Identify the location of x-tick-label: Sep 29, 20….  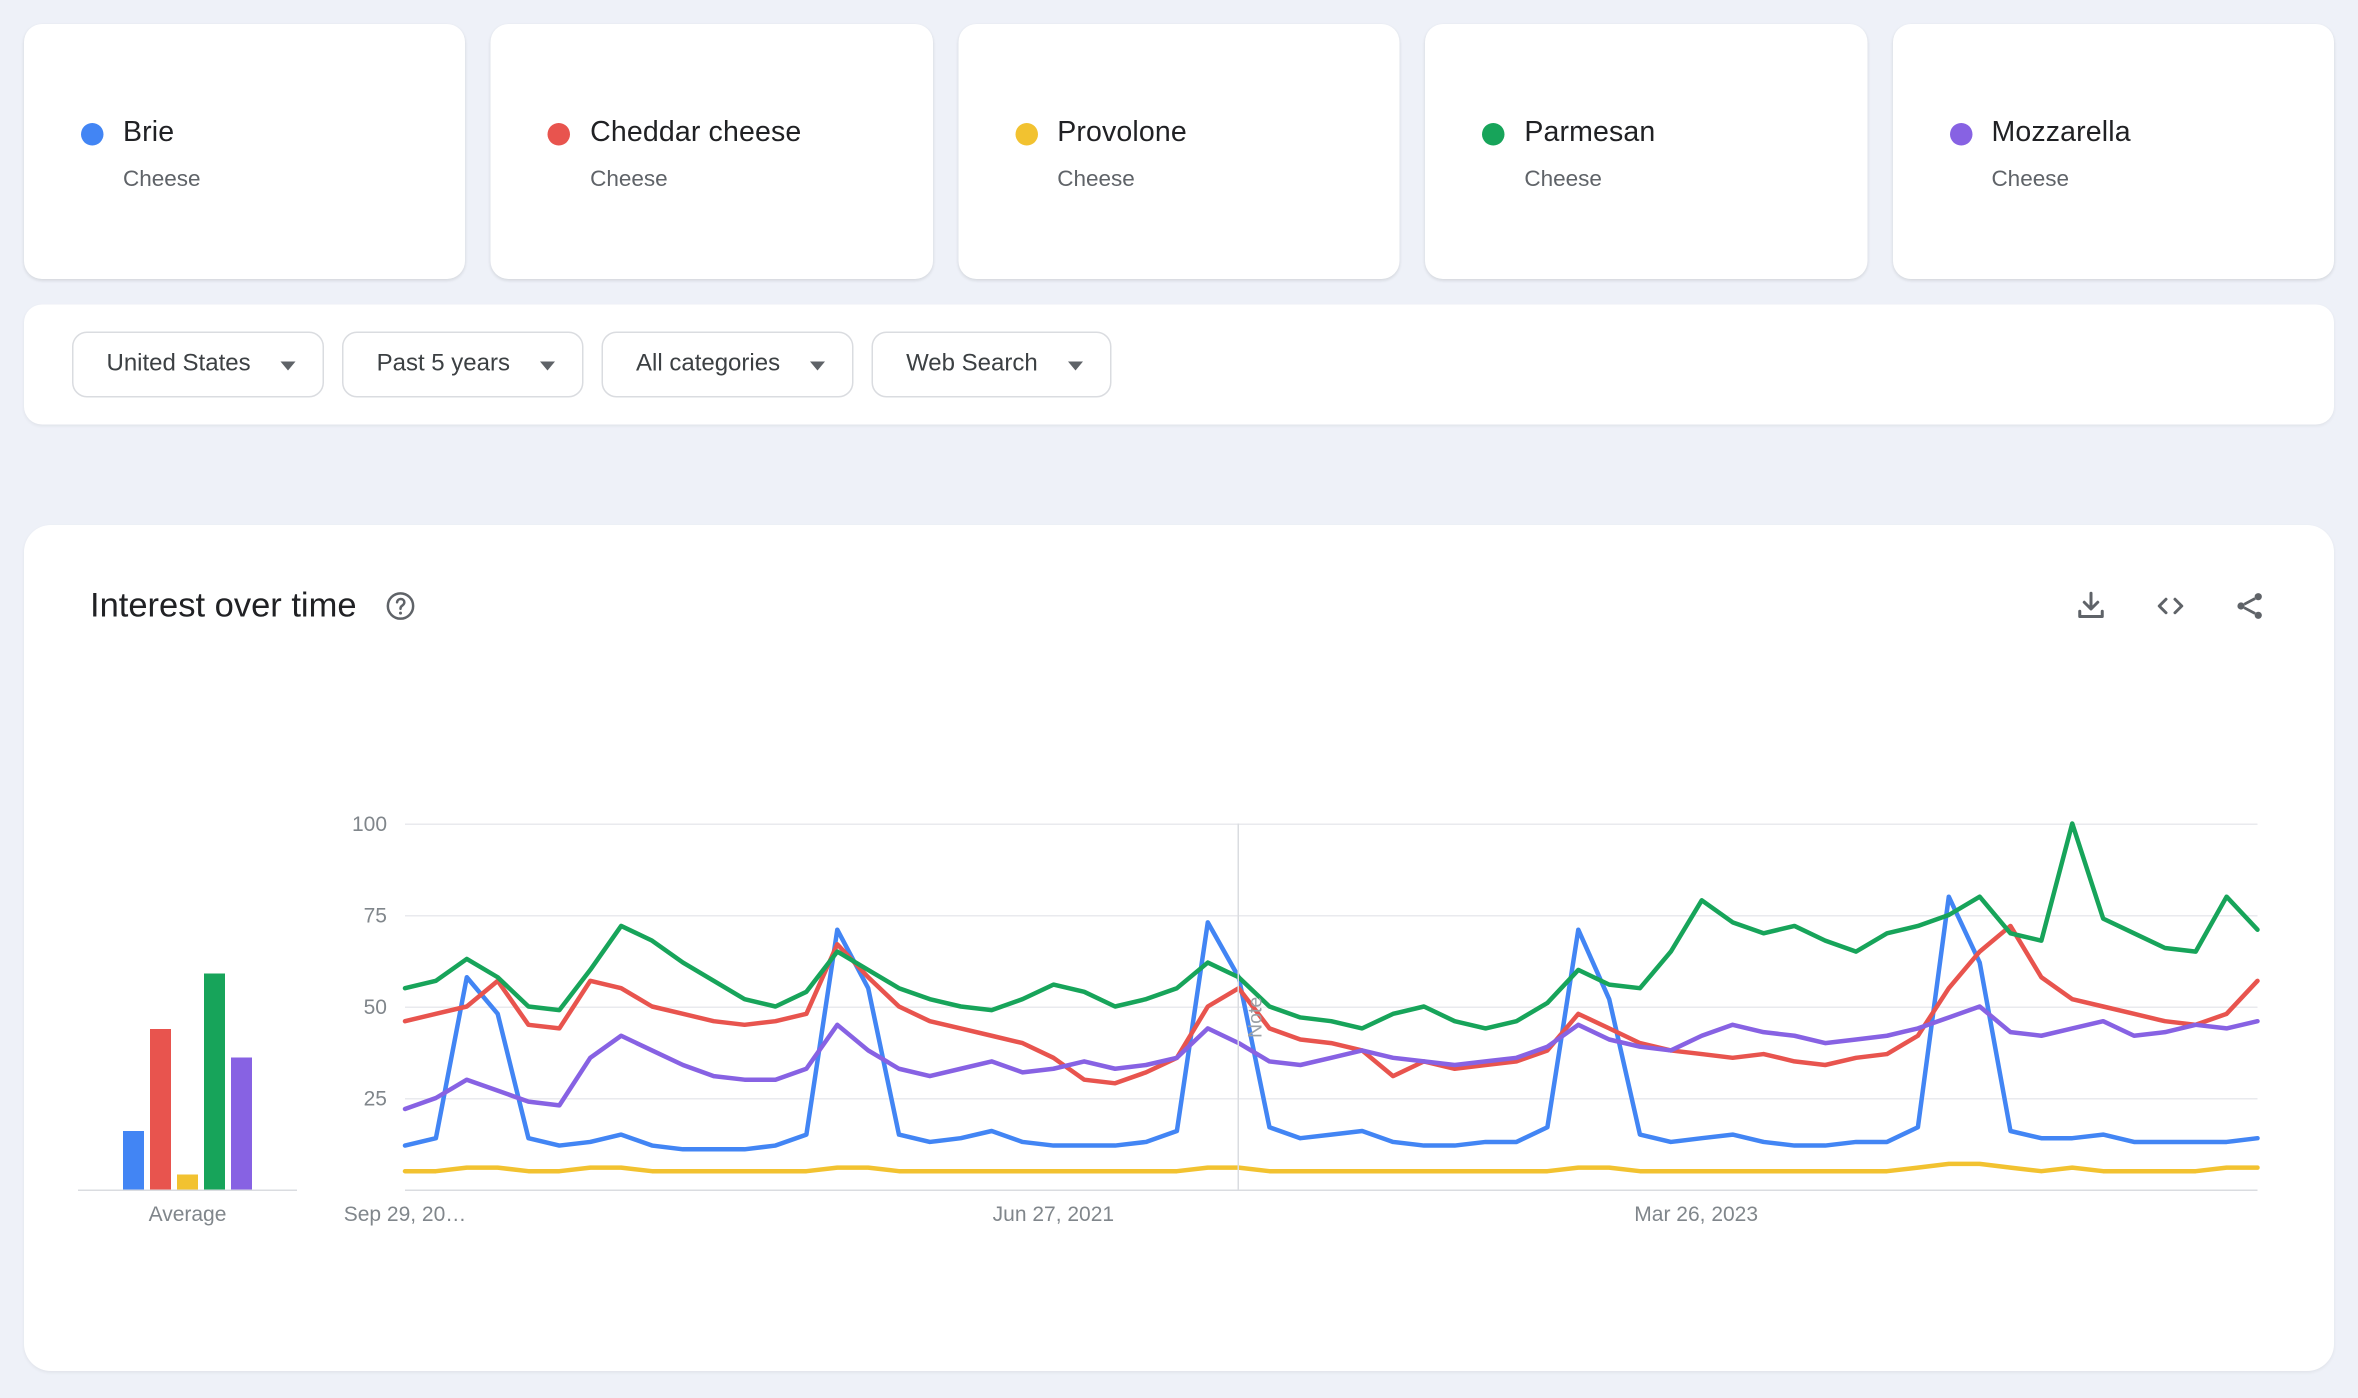
(405, 1213).